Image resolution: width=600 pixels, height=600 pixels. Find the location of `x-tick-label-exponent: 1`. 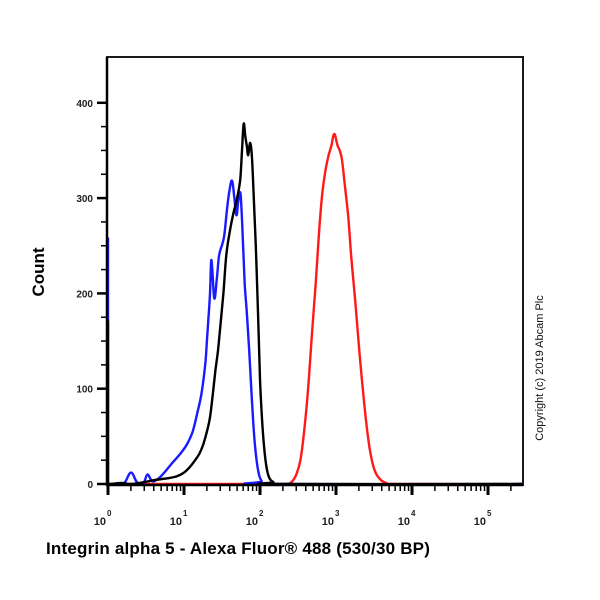

x-tick-label-exponent: 1 is located at coordinates (185, 513).